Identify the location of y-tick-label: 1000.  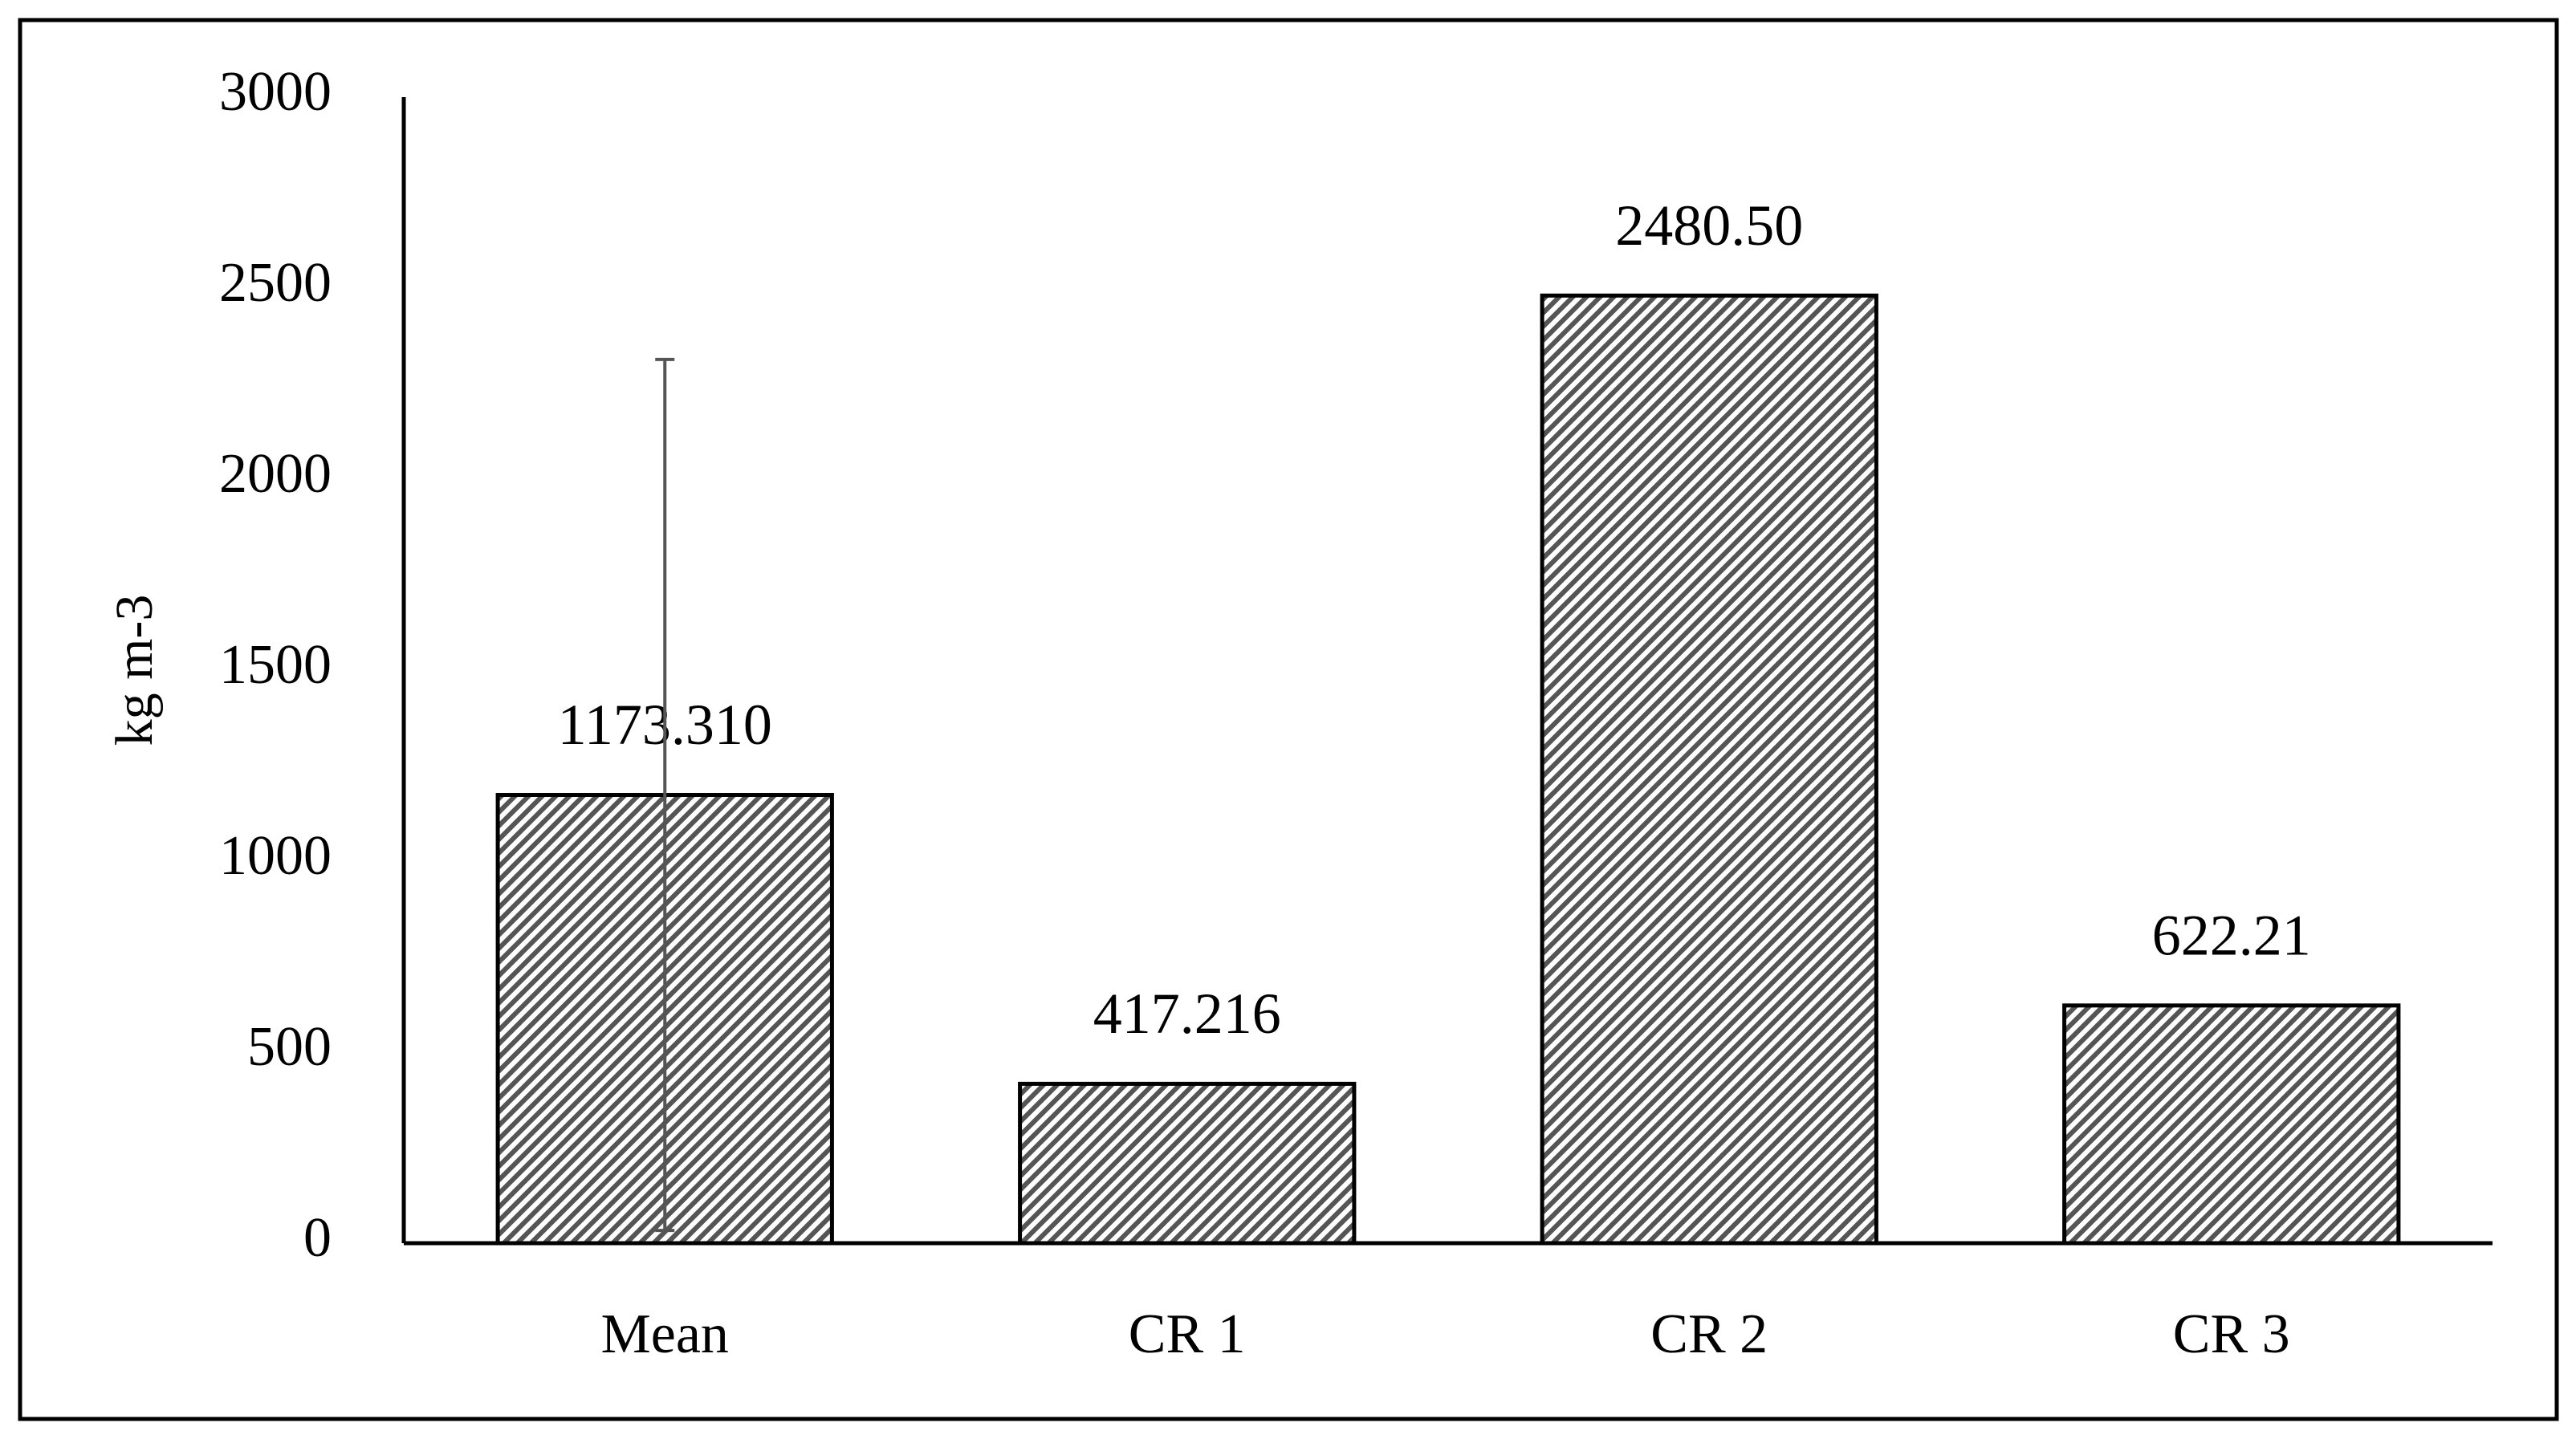
(275, 856).